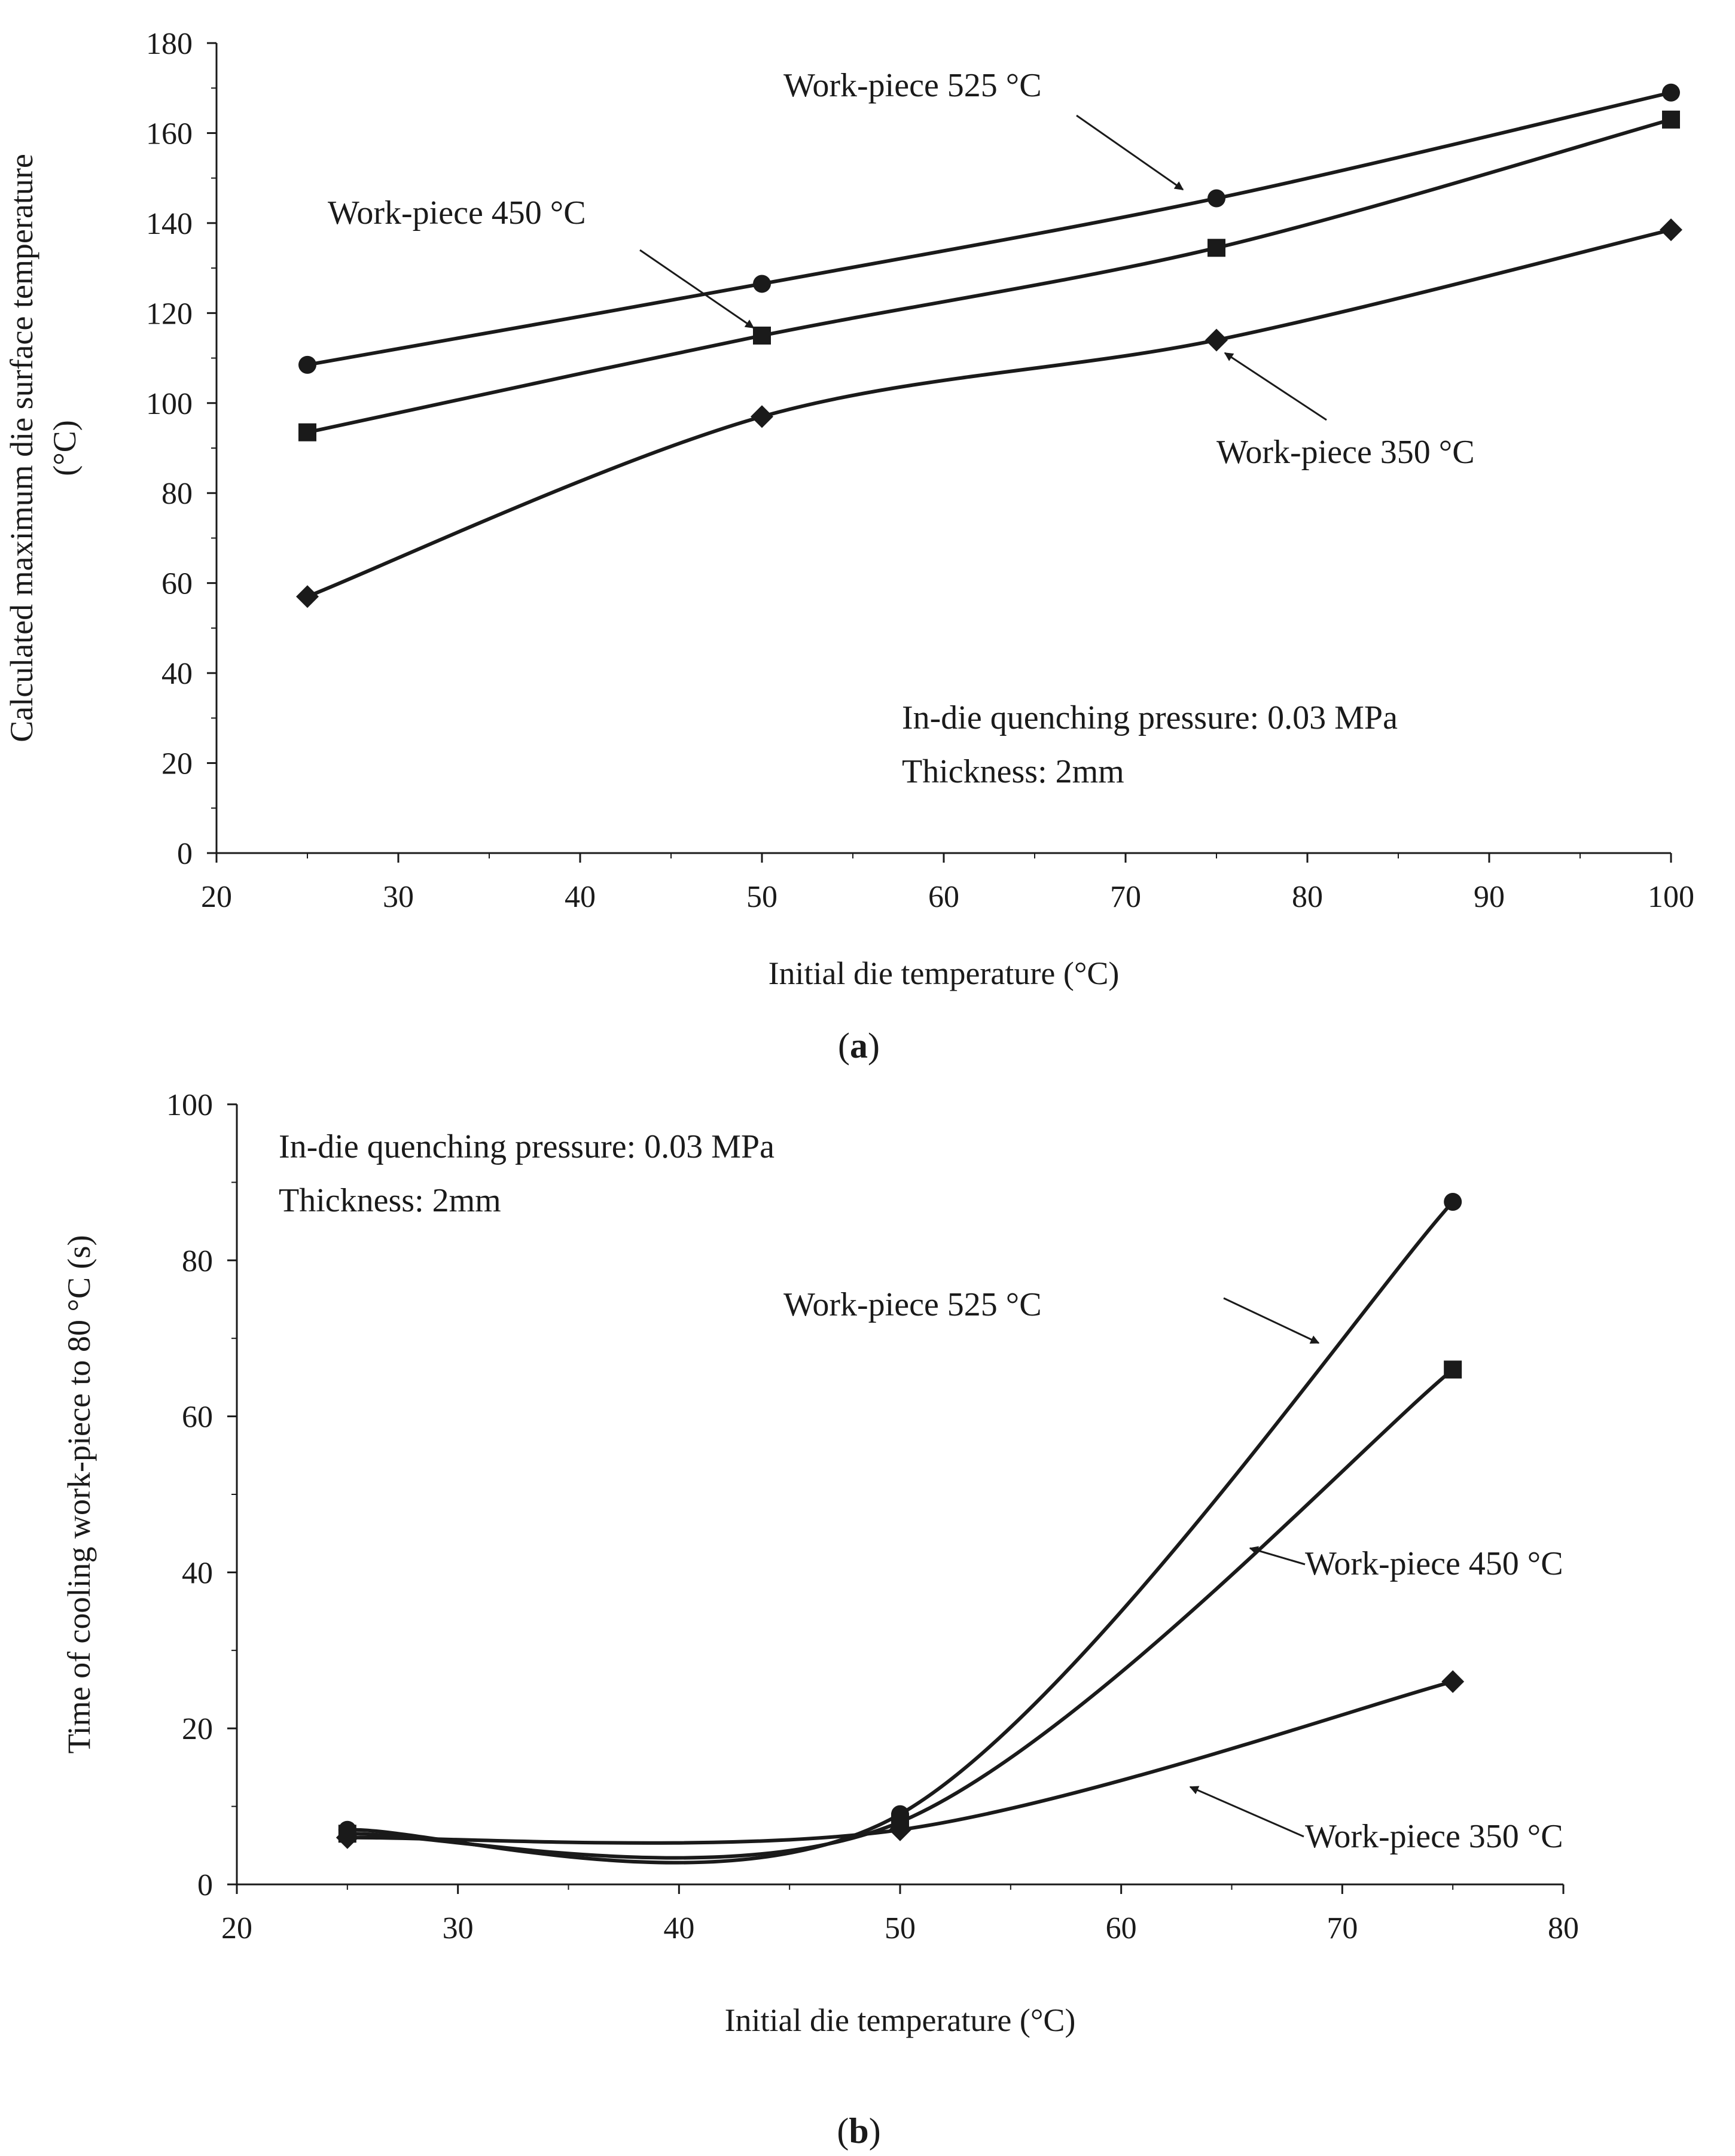 Image resolution: width=1735 pixels, height=2156 pixels. What do you see at coordinates (169, 44) in the screenshot?
I see `y-tick-label: 180` at bounding box center [169, 44].